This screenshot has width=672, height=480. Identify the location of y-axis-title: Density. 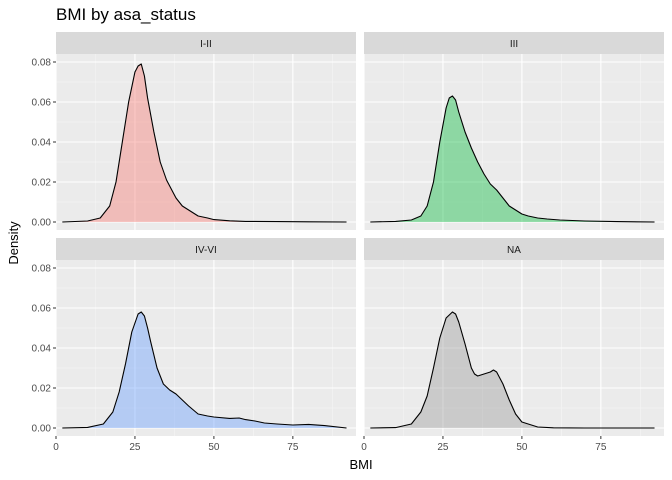
(13, 243).